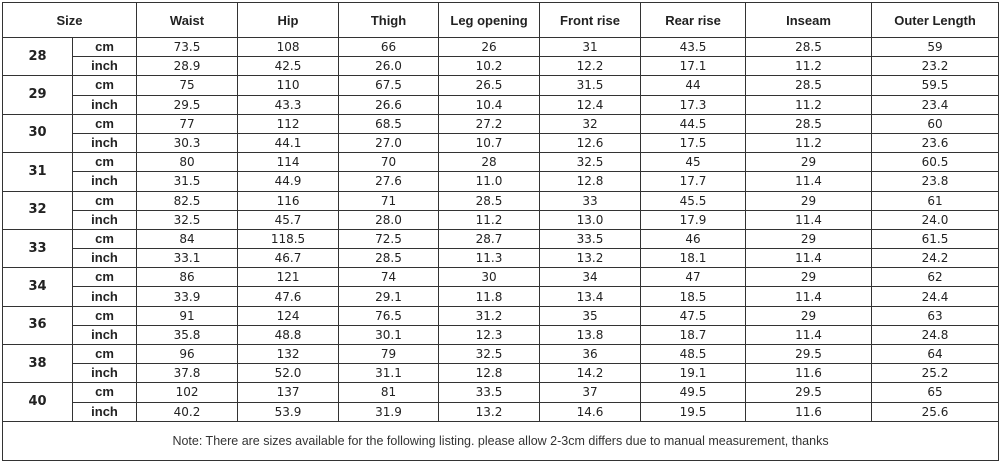  What do you see at coordinates (288, 258) in the screenshot?
I see `value-cell: 46.7` at bounding box center [288, 258].